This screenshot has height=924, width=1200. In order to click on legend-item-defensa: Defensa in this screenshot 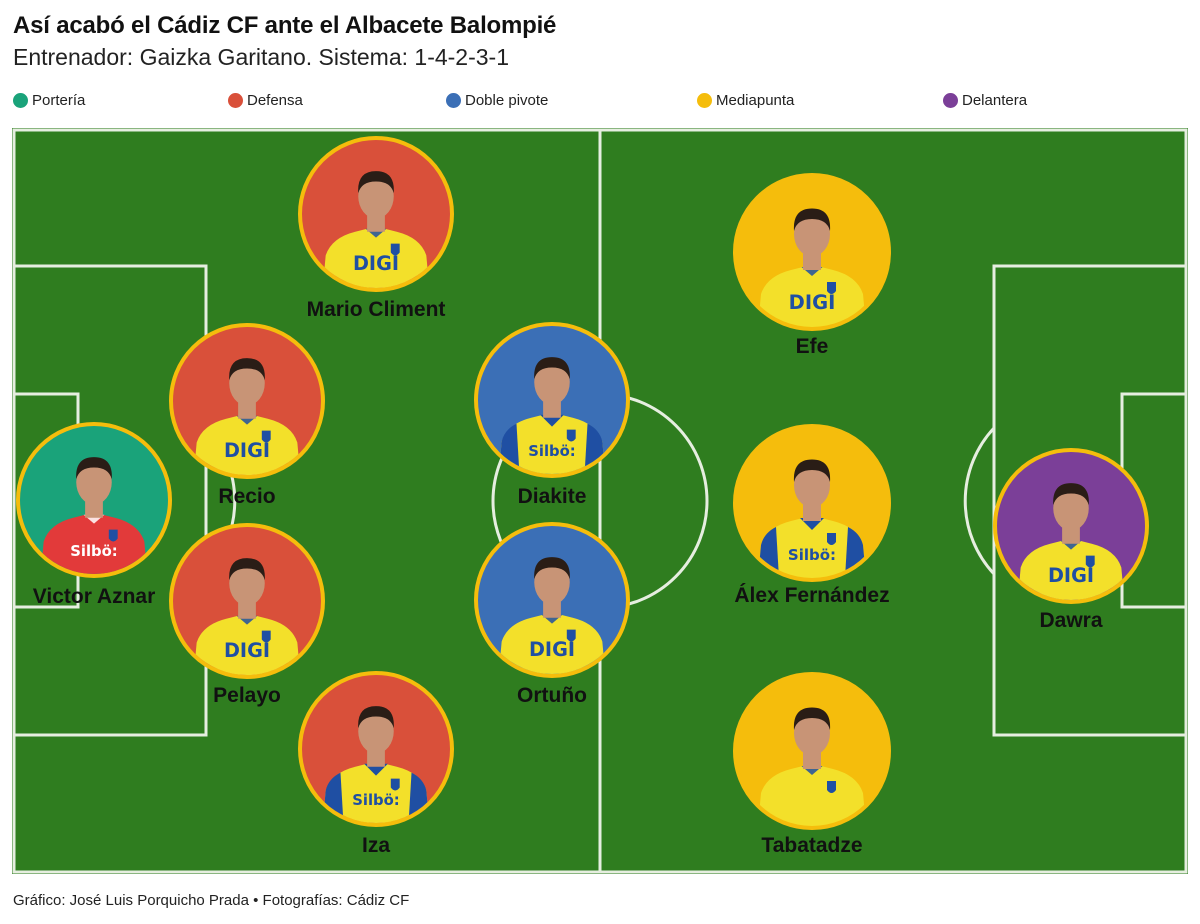, I will do `click(265, 100)`.